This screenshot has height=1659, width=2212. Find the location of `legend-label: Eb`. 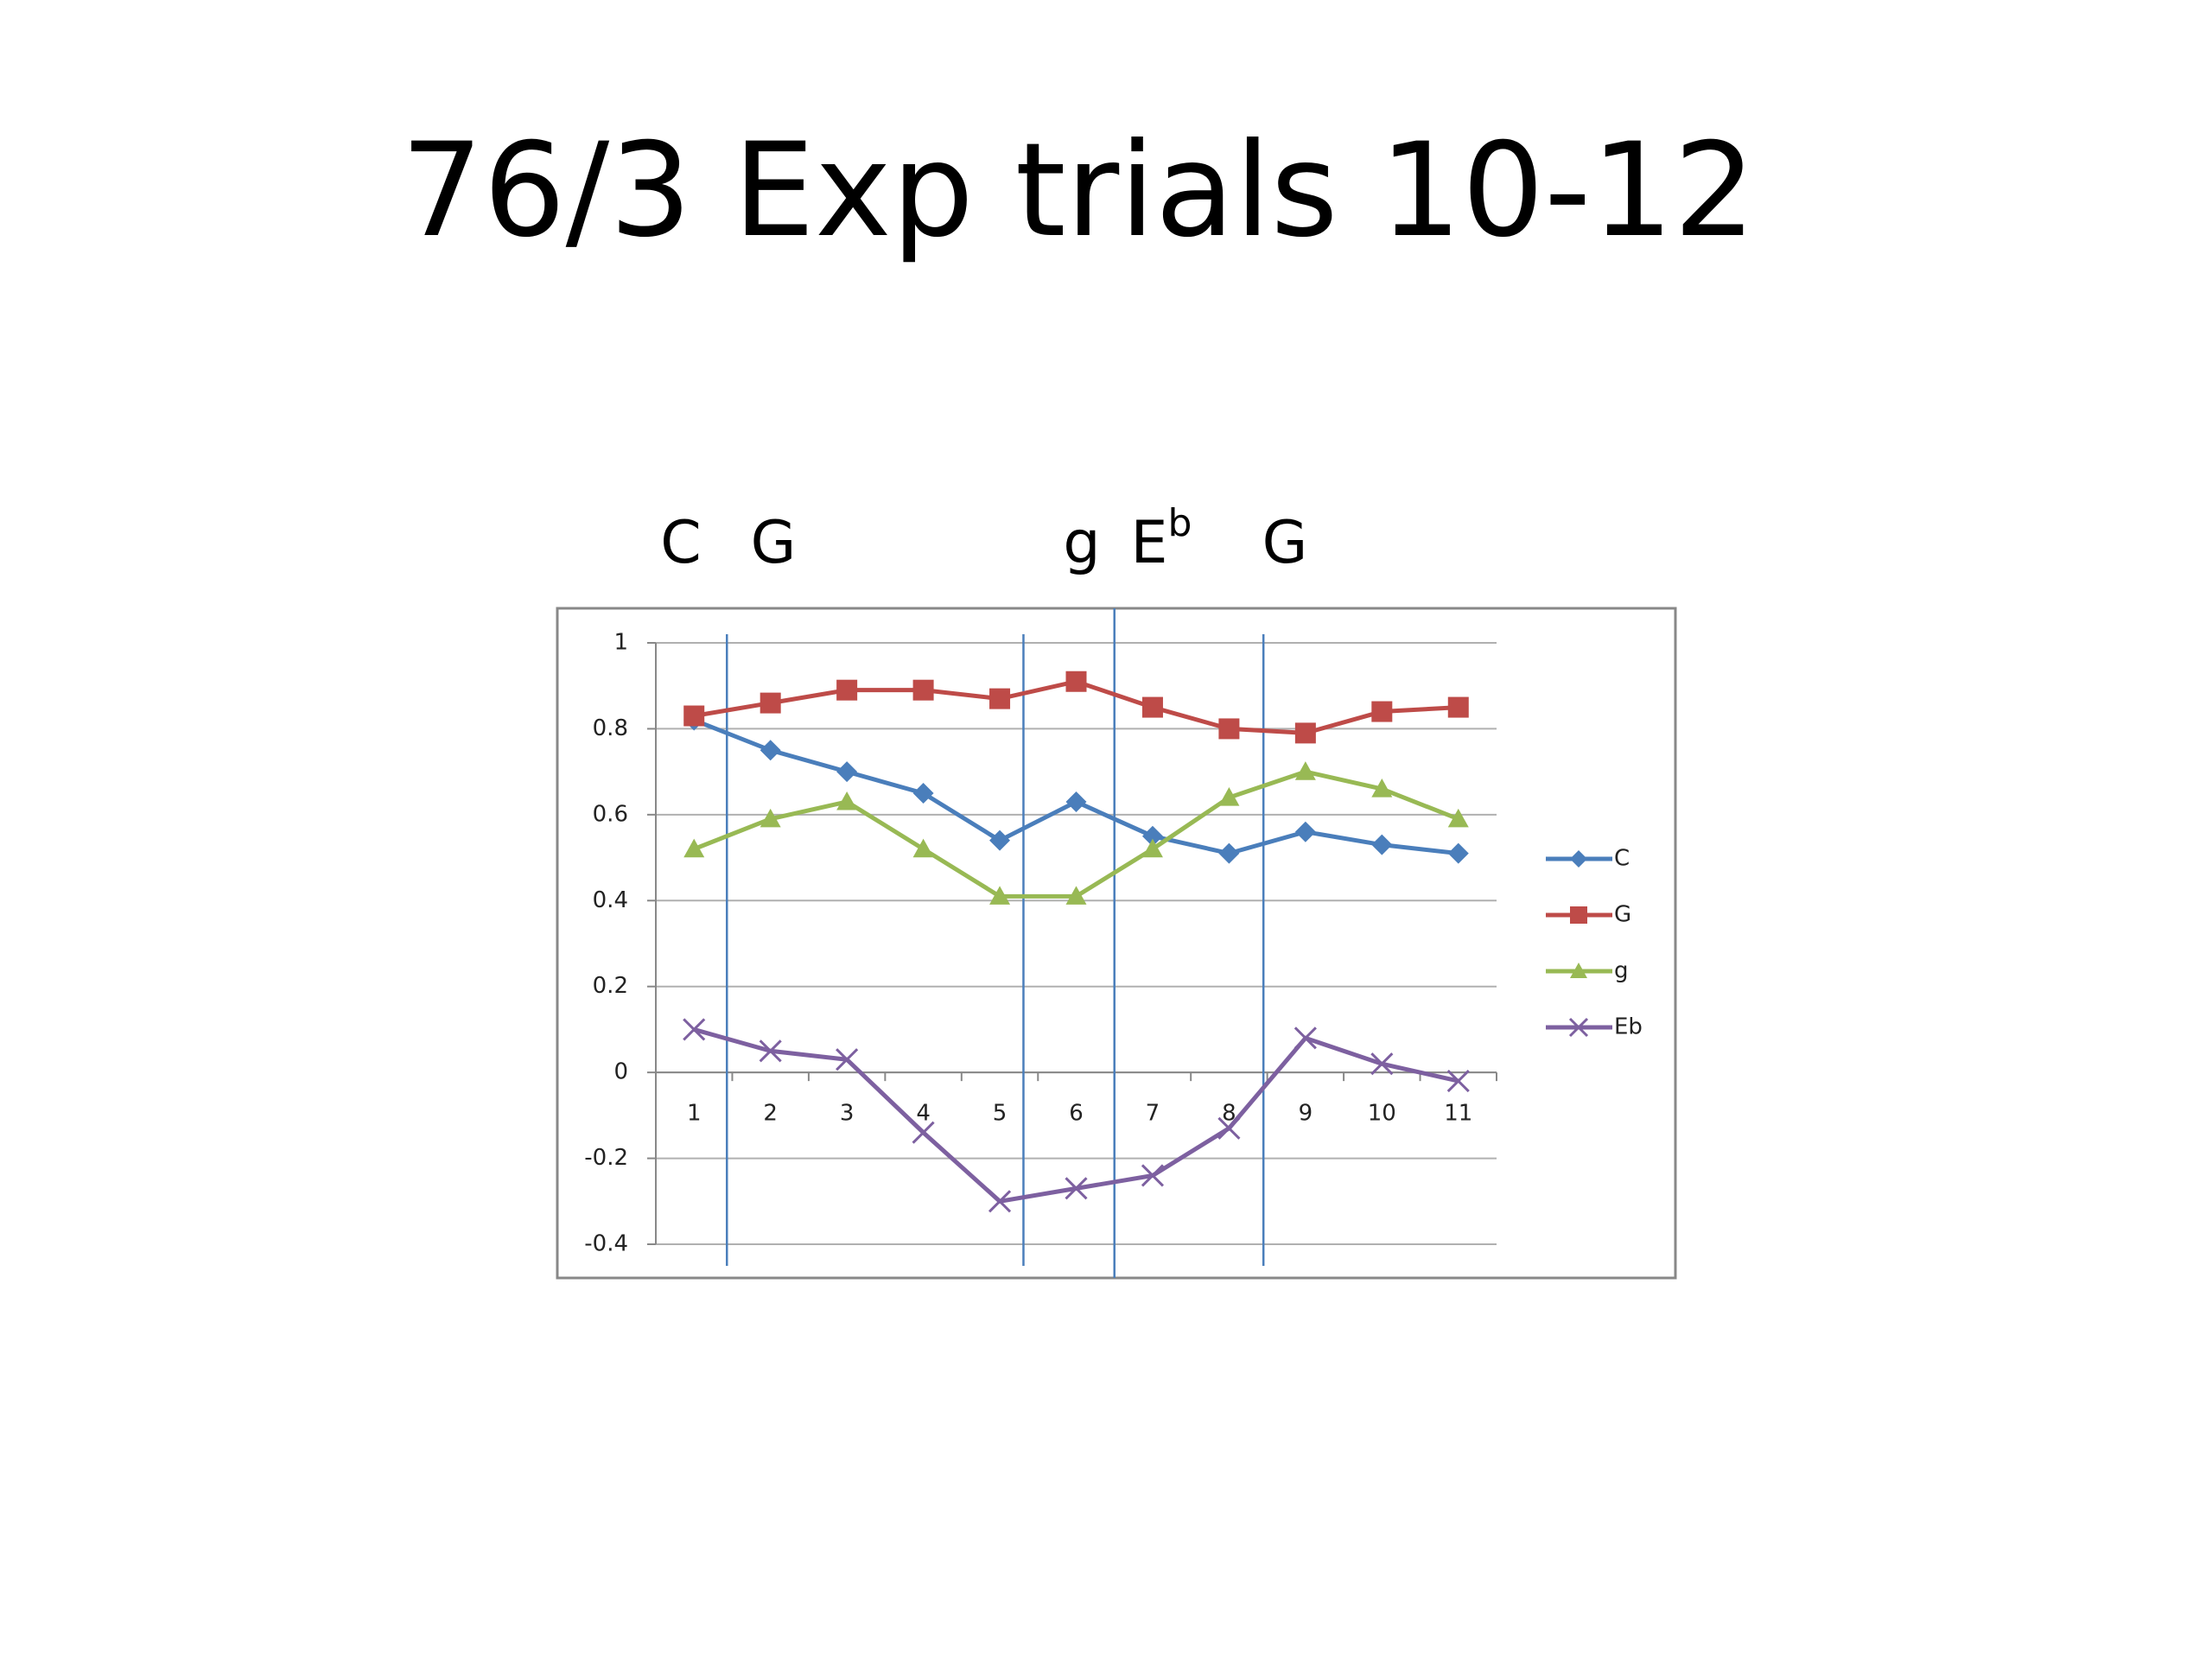

legend-label: Eb is located at coordinates (1628, 1027).